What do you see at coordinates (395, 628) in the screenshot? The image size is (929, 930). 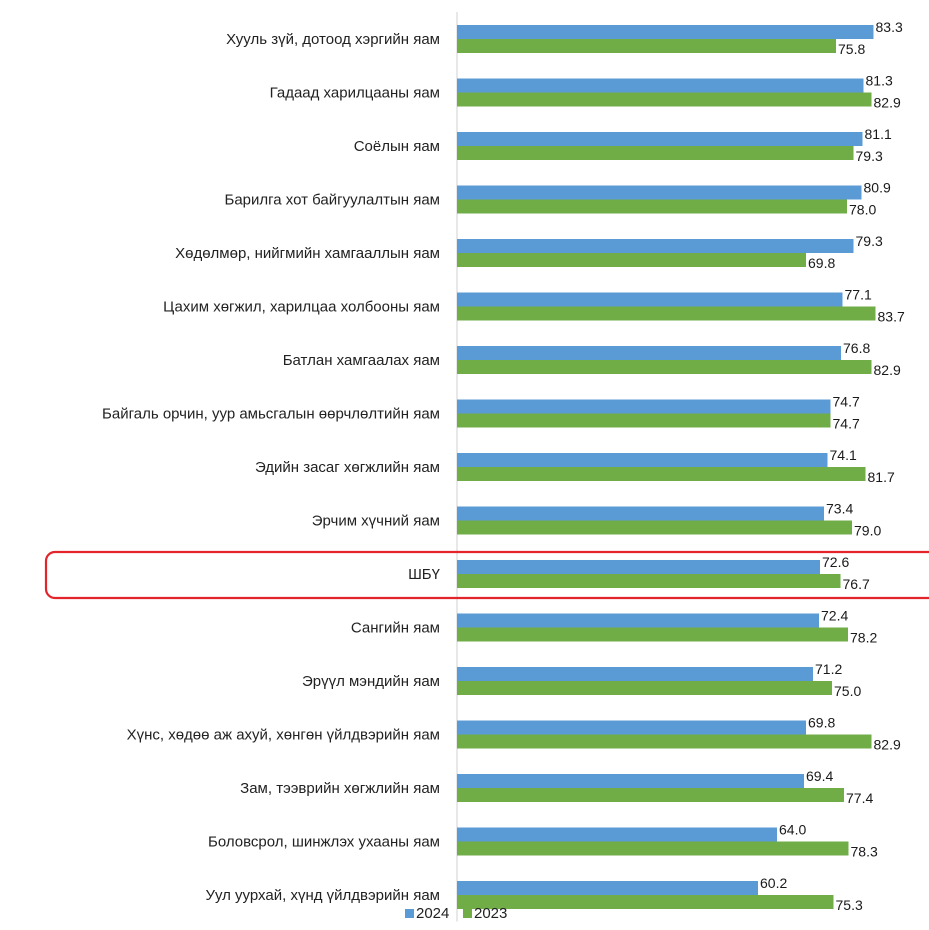 I see `category-label: Сангийн яам` at bounding box center [395, 628].